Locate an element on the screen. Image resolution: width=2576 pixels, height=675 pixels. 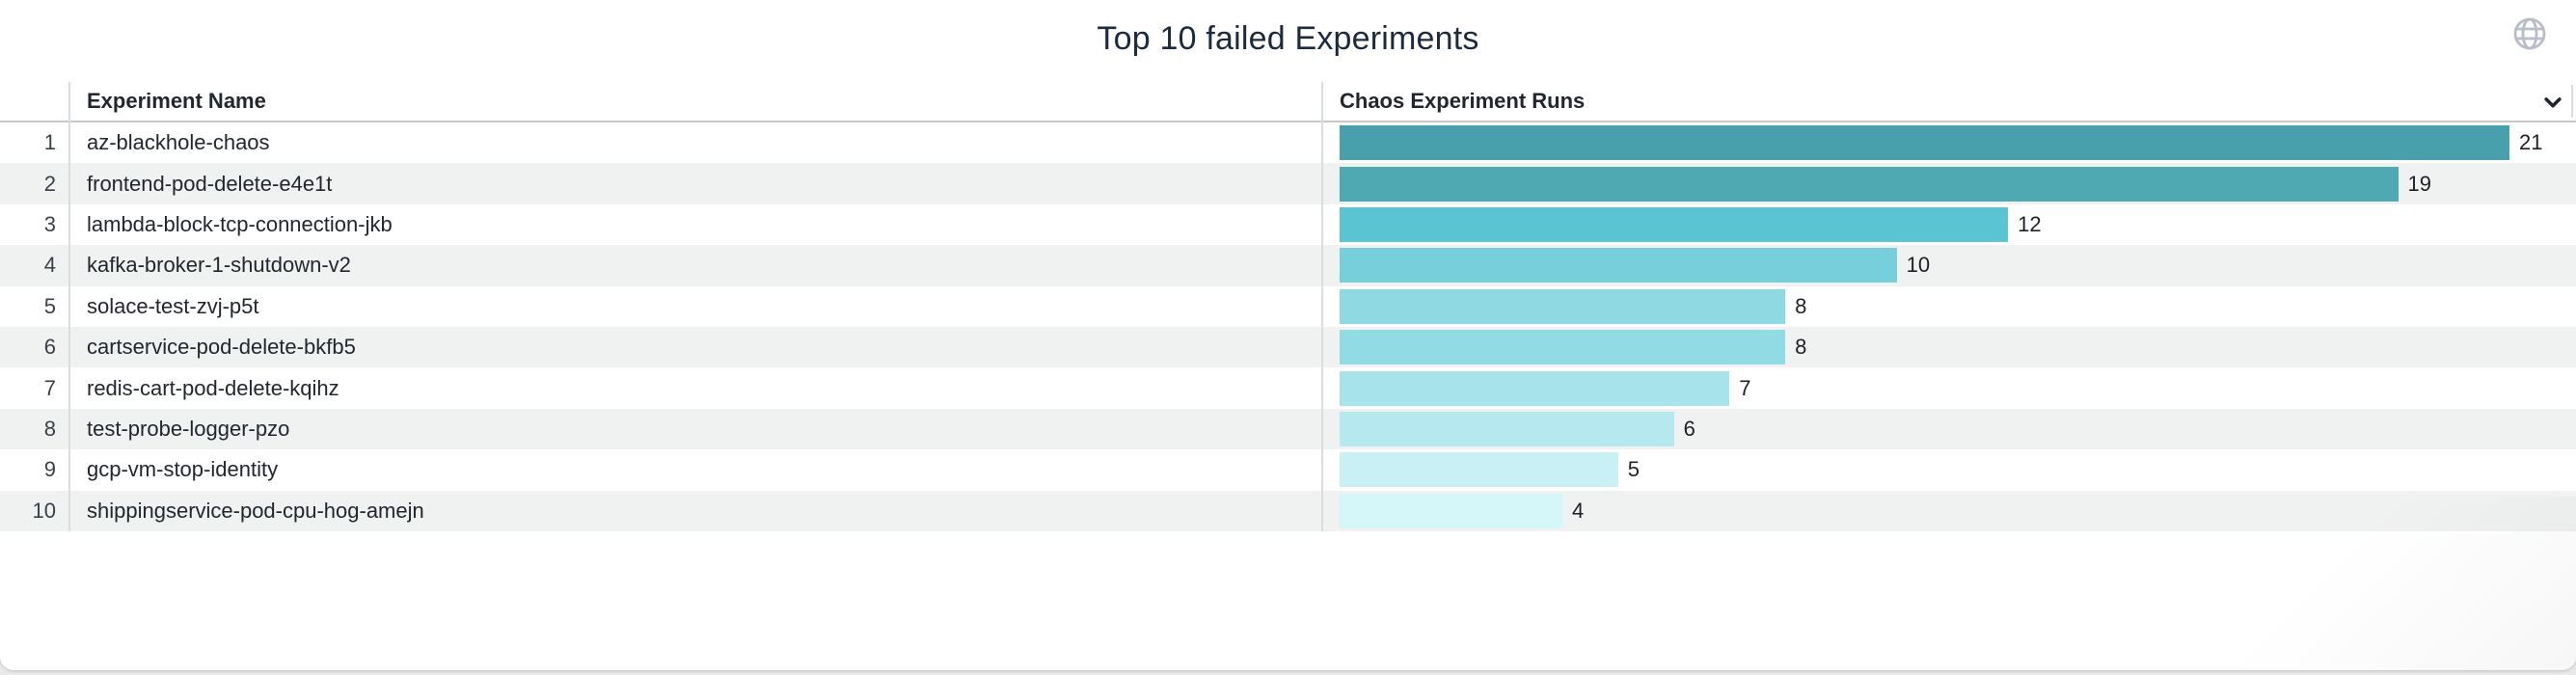
runs-cell: 21 is located at coordinates (1958, 142).